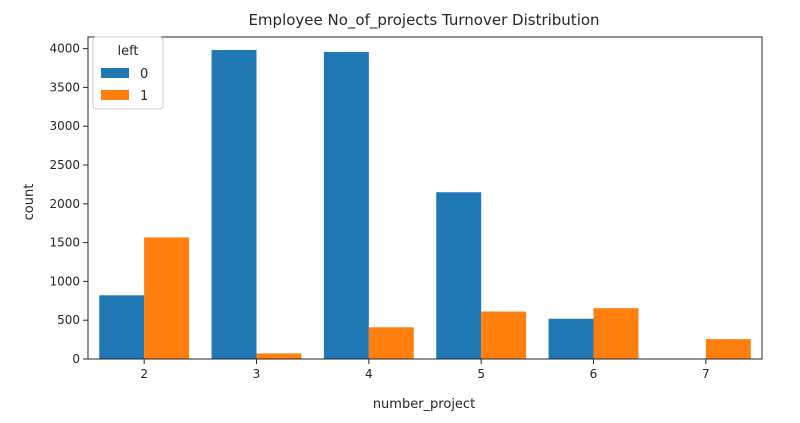 Image resolution: width=800 pixels, height=423 pixels. I want to click on x-tick-label: 2, so click(144, 374).